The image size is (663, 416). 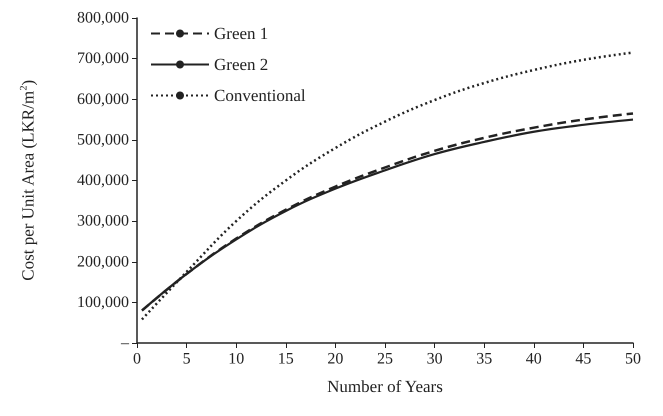 I want to click on y-tick-label: 400,000, so click(x=103, y=180).